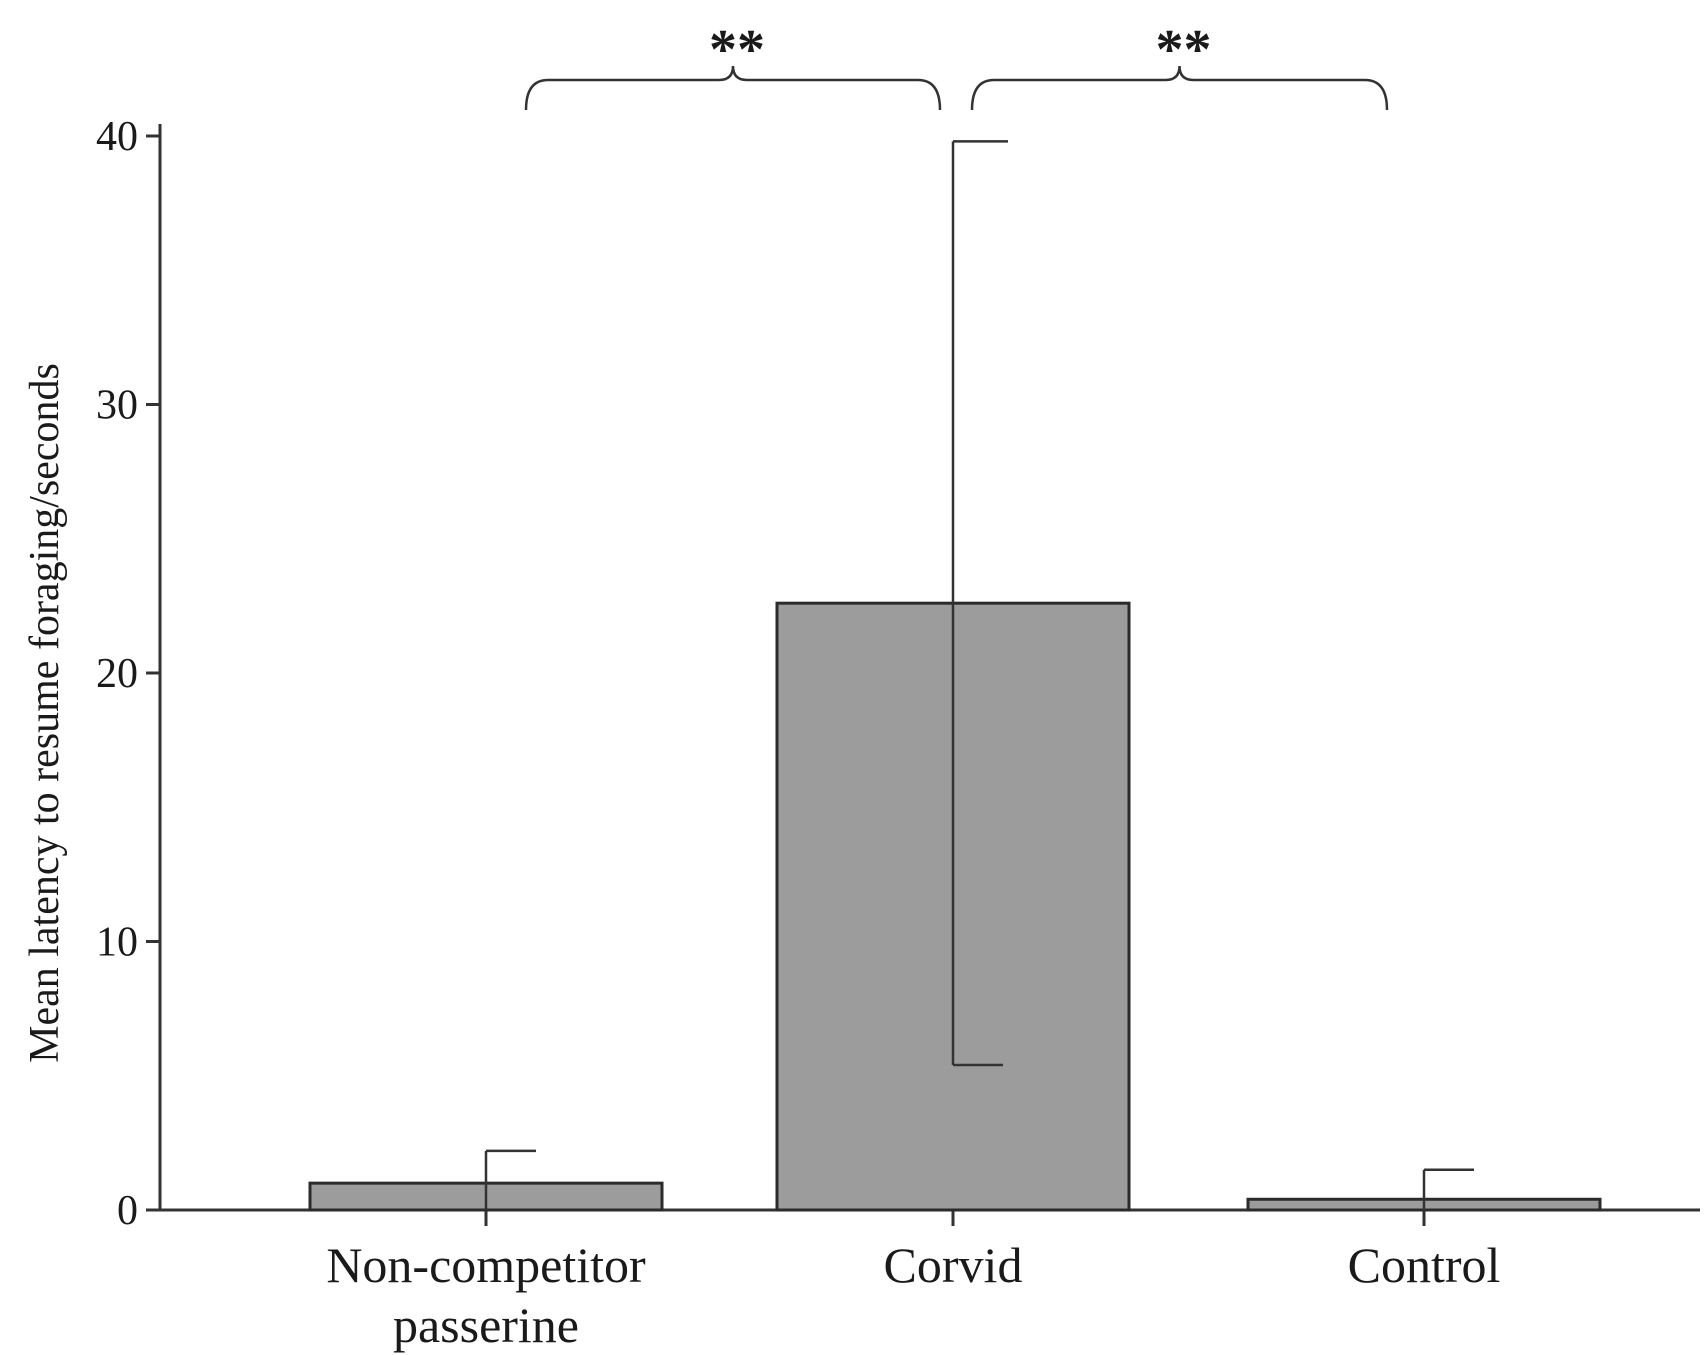 The height and width of the screenshot is (1355, 1707). Describe the element at coordinates (117, 137) in the screenshot. I see `y-tick-label: 40` at that location.